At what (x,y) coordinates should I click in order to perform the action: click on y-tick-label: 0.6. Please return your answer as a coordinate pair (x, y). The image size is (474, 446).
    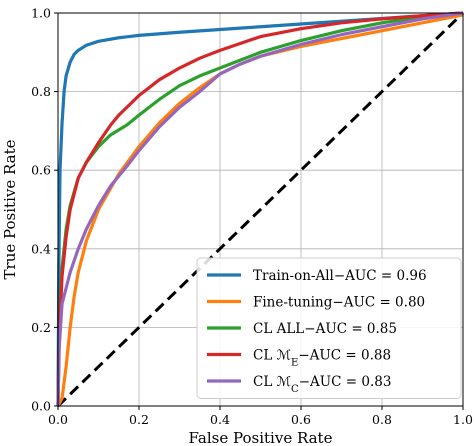
    Looking at the image, I should click on (41, 170).